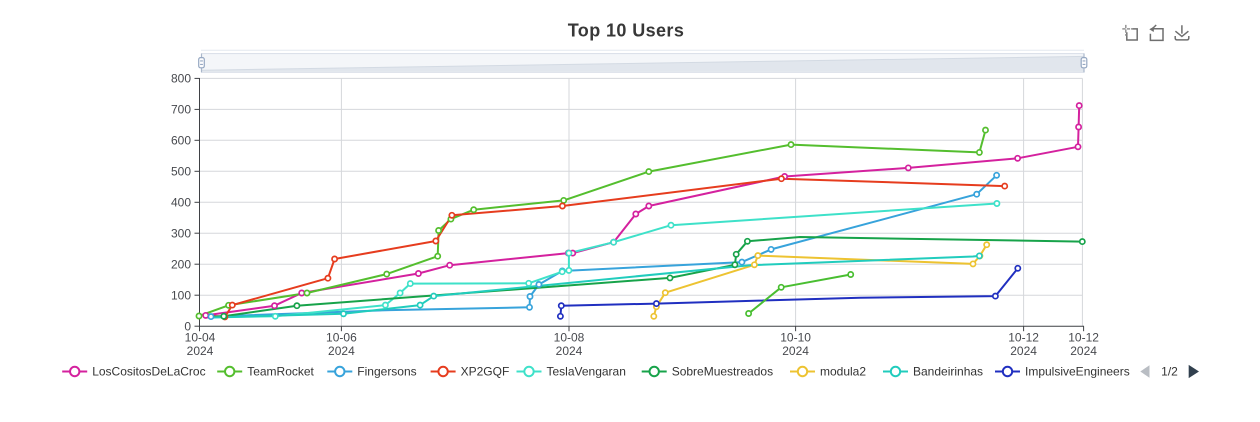  I want to click on svg-text: 600, so click(181, 141).